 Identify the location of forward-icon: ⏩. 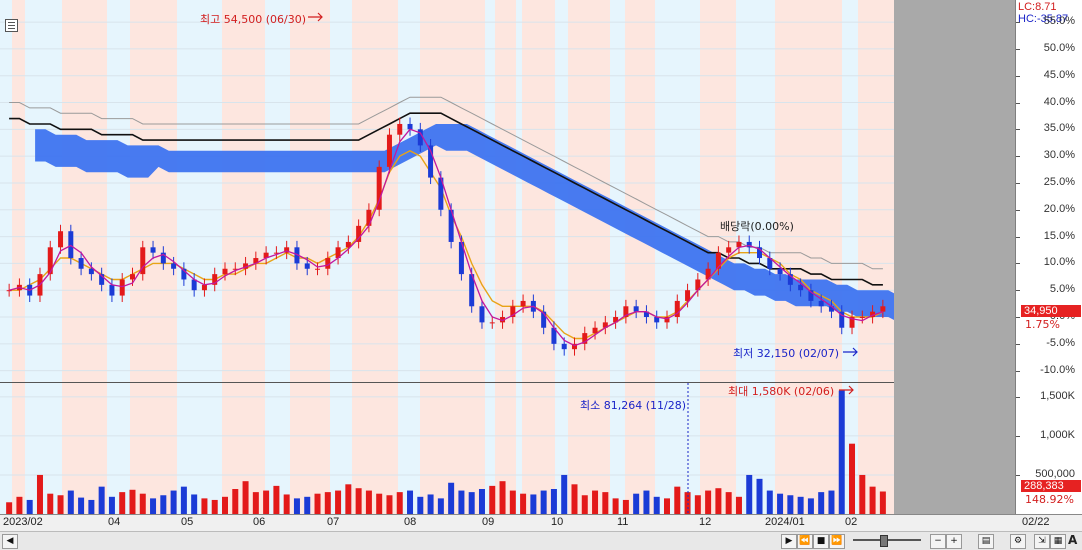
(837, 541).